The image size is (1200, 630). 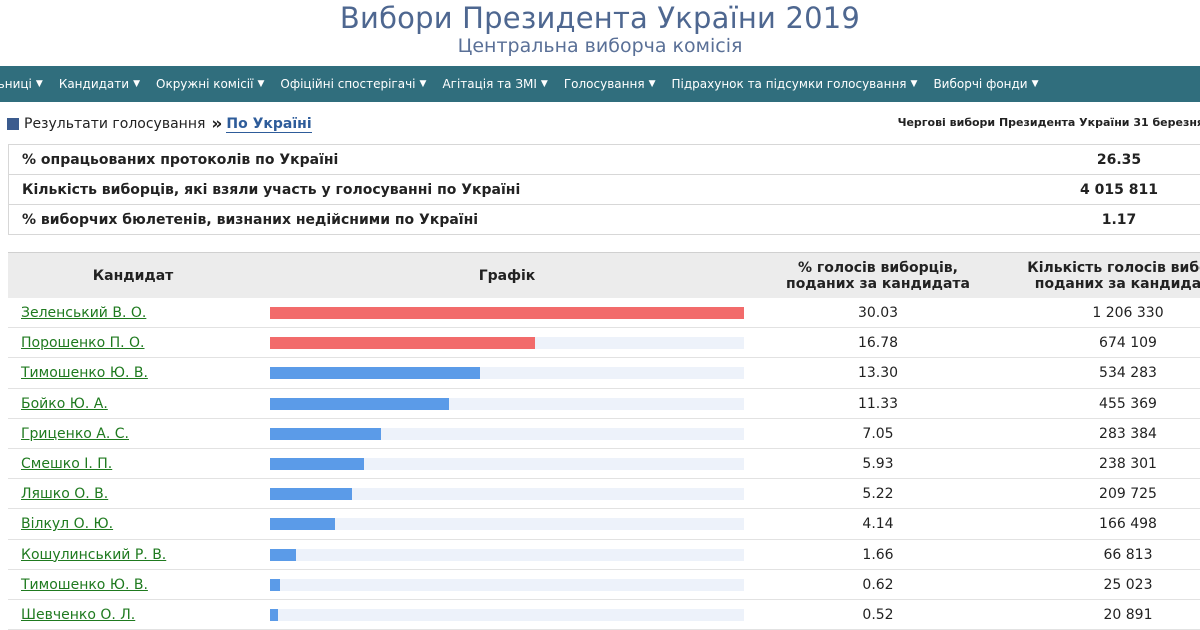 I want to click on table-row: Порошенко П. О. 16.78 674 109, so click(x=604, y=343).